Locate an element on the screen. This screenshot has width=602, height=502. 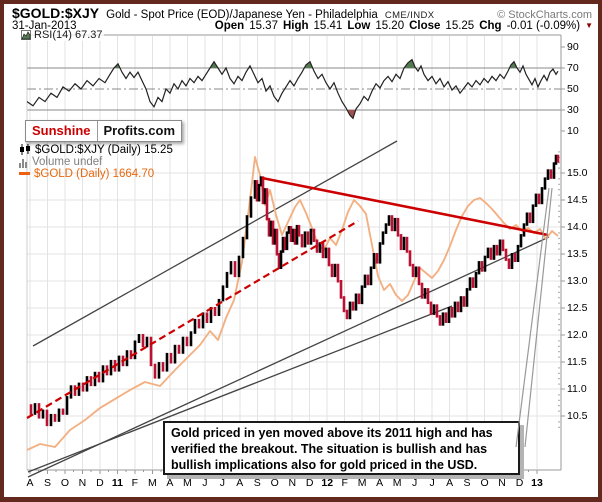
high-value: 15.41 is located at coordinates (328, 26).